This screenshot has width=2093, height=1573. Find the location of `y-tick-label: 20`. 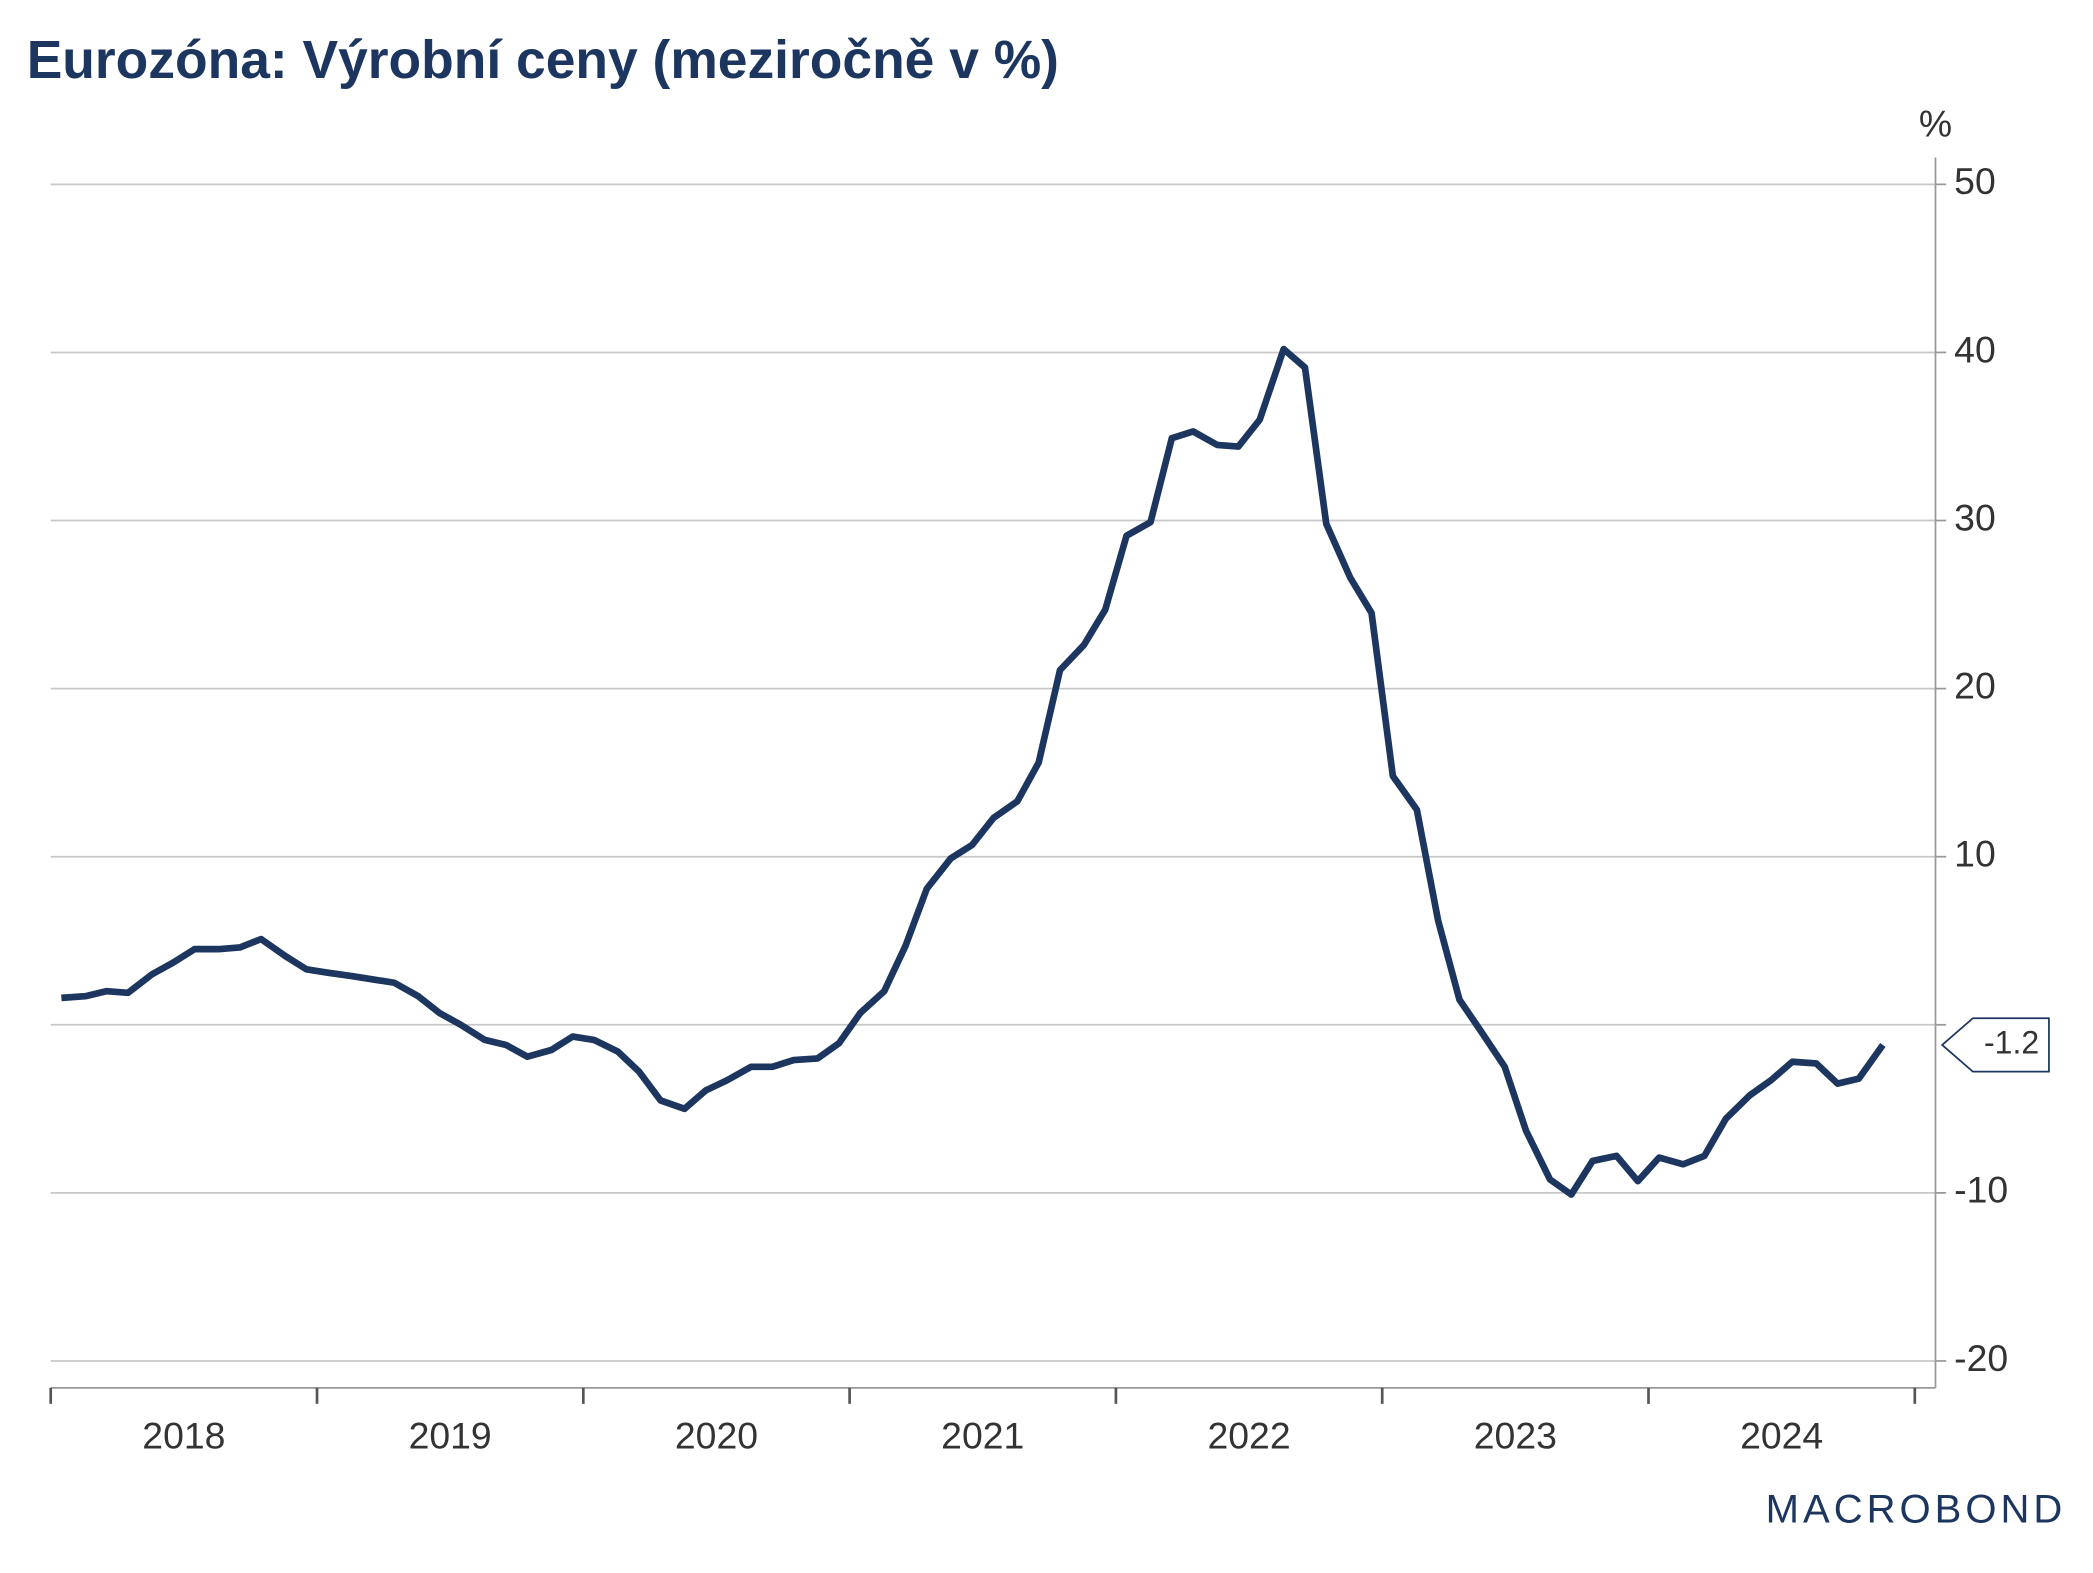

y-tick-label: 20 is located at coordinates (1975, 685).